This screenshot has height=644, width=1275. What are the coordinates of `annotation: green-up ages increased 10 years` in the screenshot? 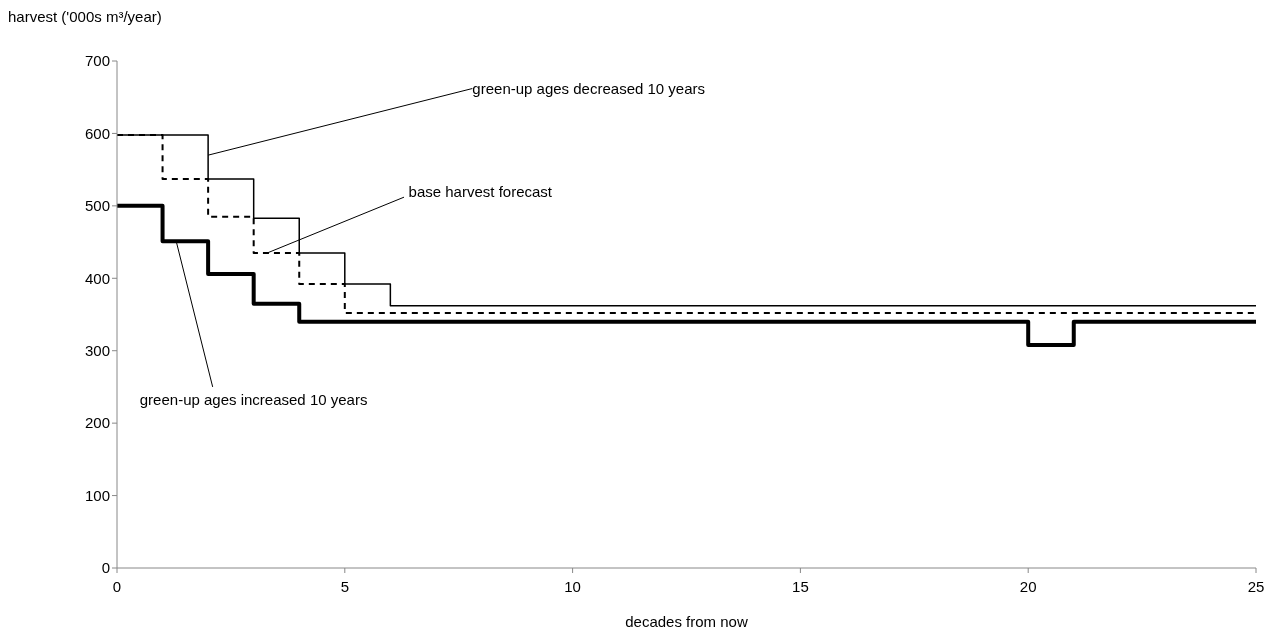 It's located at (253, 400).